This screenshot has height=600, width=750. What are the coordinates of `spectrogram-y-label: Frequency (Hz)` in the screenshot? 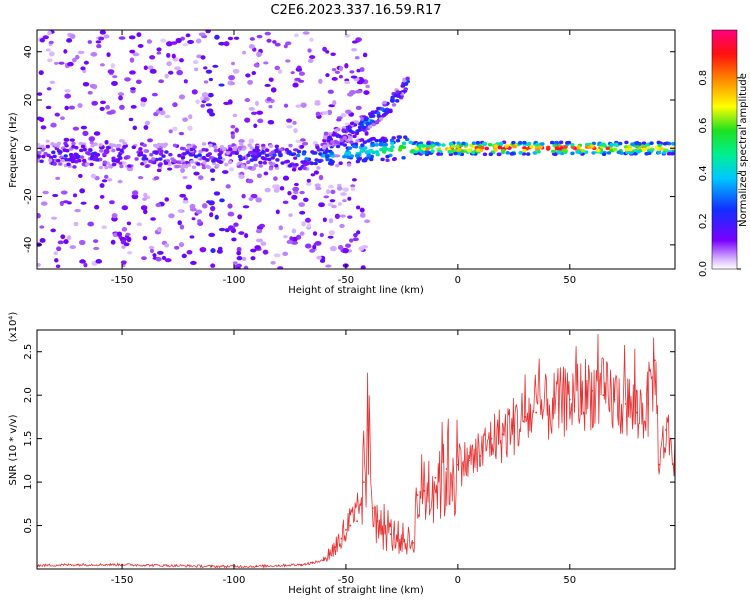 It's located at (13, 150).